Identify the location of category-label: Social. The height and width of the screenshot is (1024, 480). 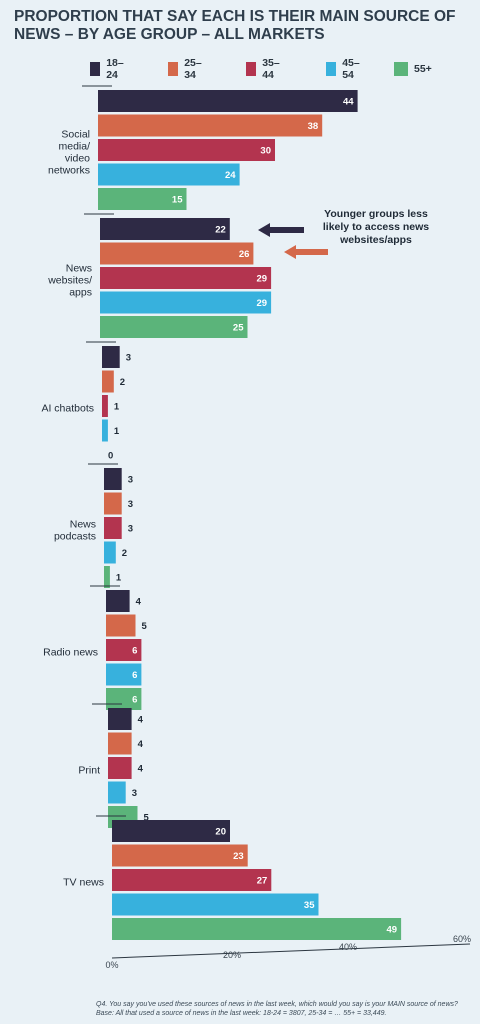
(75, 134).